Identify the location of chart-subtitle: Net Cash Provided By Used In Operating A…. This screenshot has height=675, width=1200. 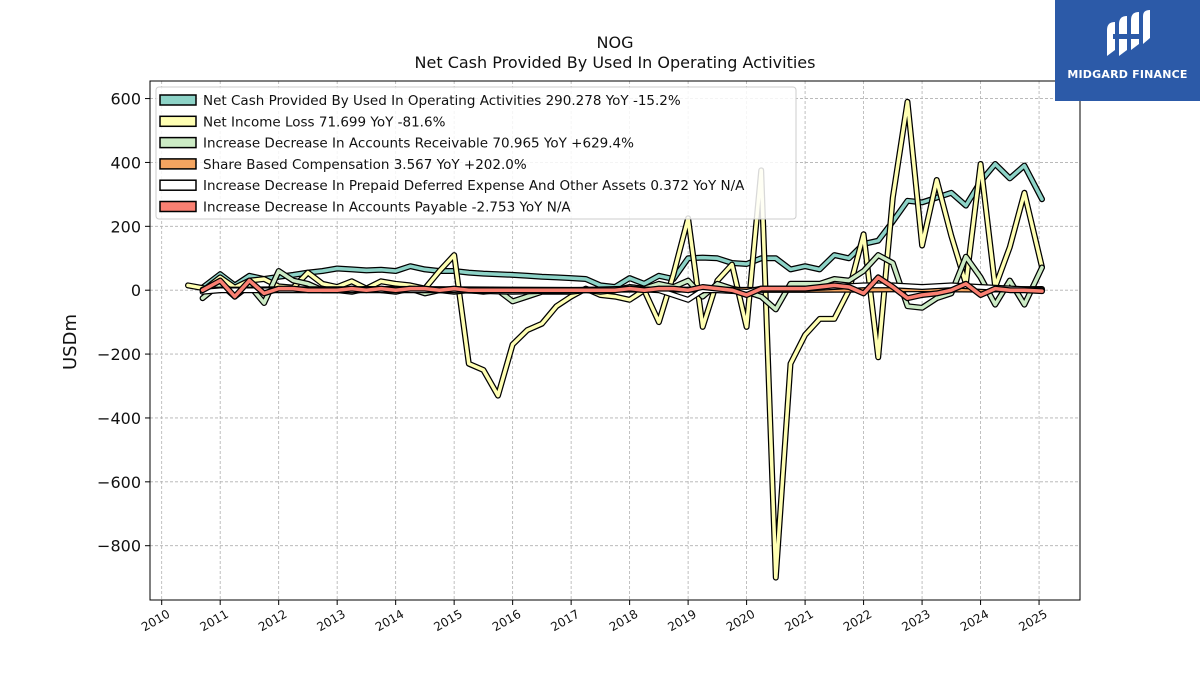
(615, 62).